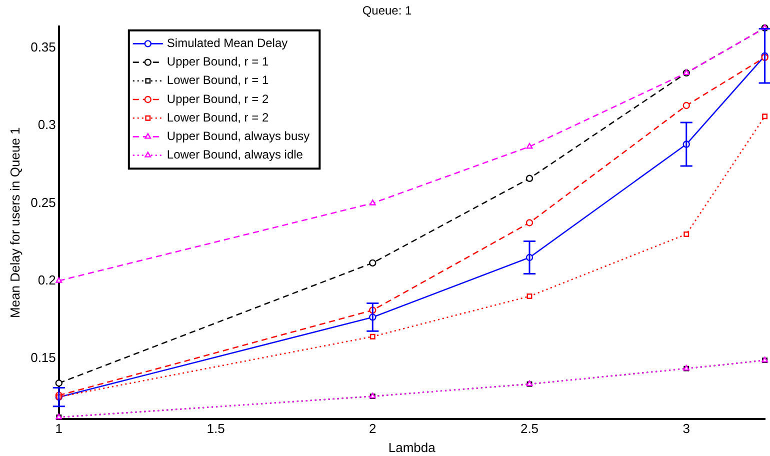  Describe the element at coordinates (217, 99) in the screenshot. I see `legend-label: Upper Bound, r = 2` at that location.